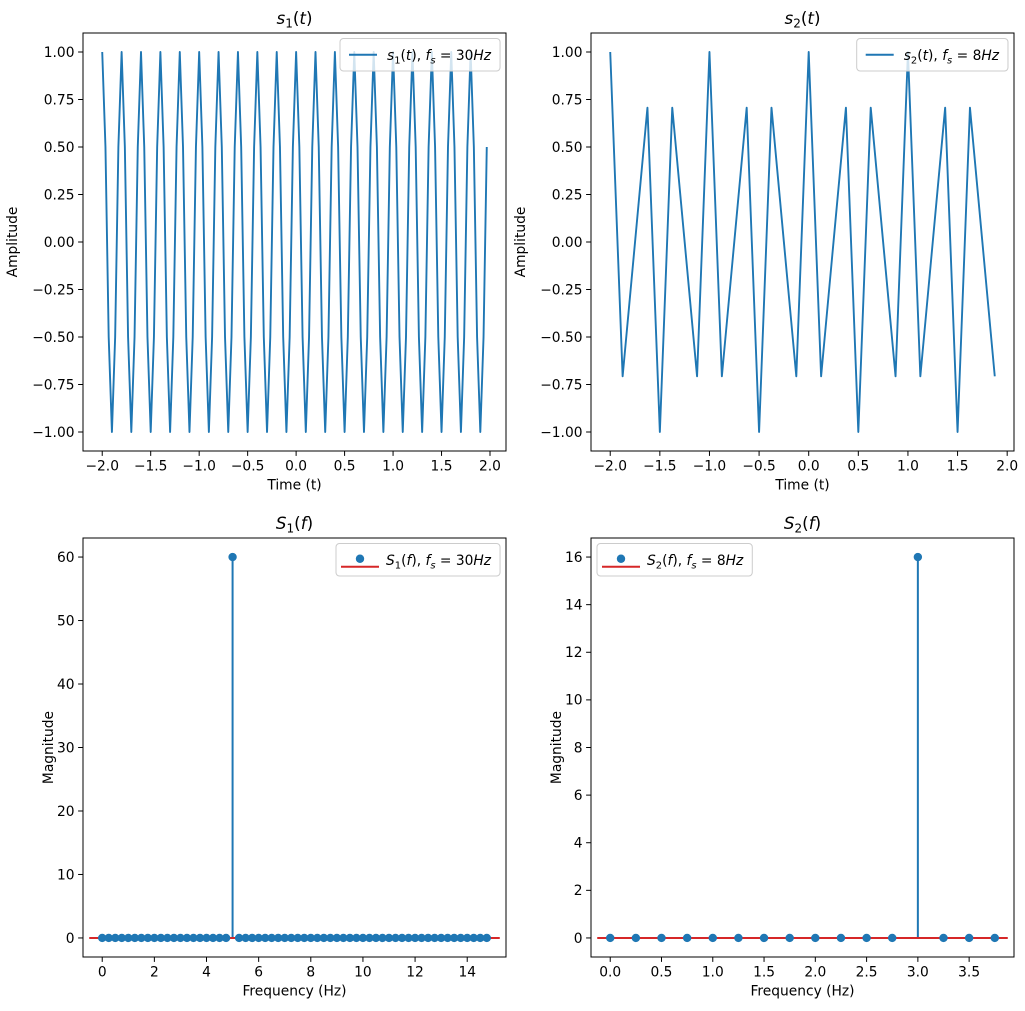 This screenshot has width=1025, height=1011. I want to click on x-axis: 0.0 0.5 1.0 1.5 2.0 2.5 3.0 3.5, so click(789, 969).